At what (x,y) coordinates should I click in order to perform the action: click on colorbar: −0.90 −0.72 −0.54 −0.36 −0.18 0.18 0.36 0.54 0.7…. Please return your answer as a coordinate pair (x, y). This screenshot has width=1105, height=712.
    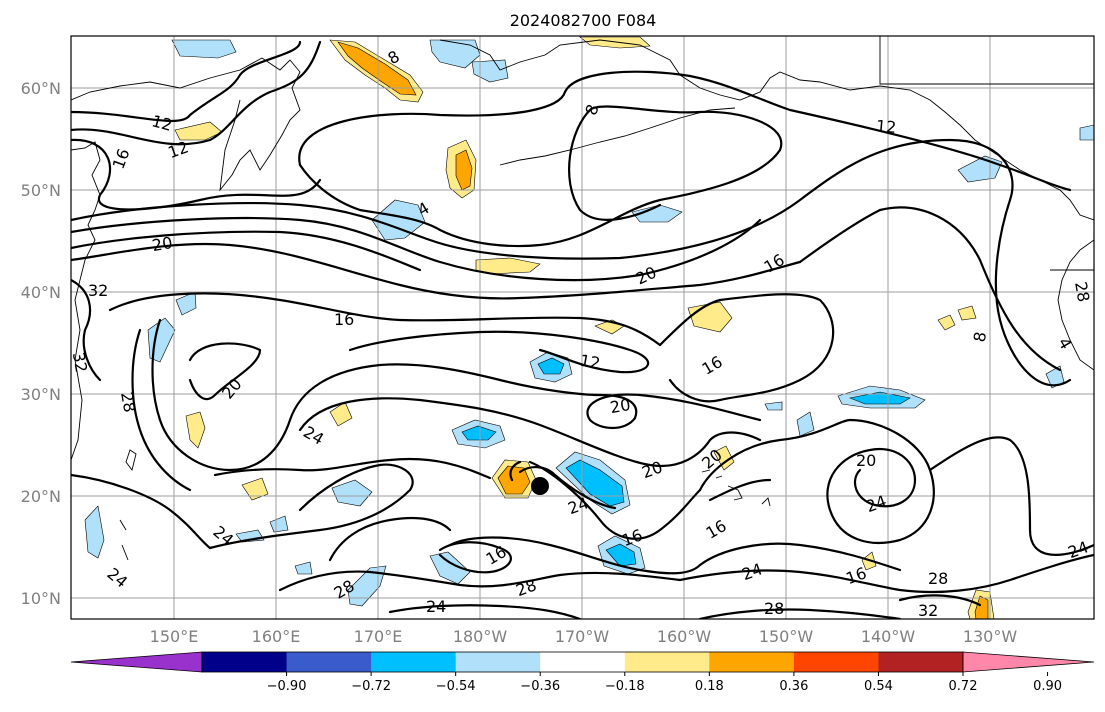
    Looking at the image, I should click on (582, 672).